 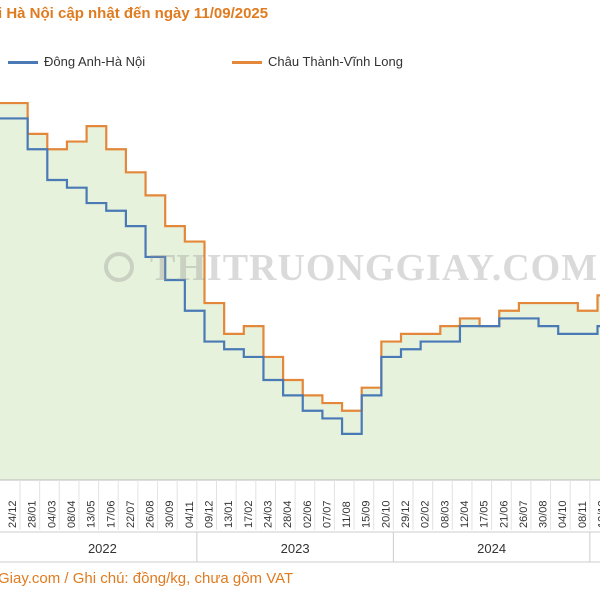 I want to click on x-tick-label: 13/01, so click(x=229, y=514).